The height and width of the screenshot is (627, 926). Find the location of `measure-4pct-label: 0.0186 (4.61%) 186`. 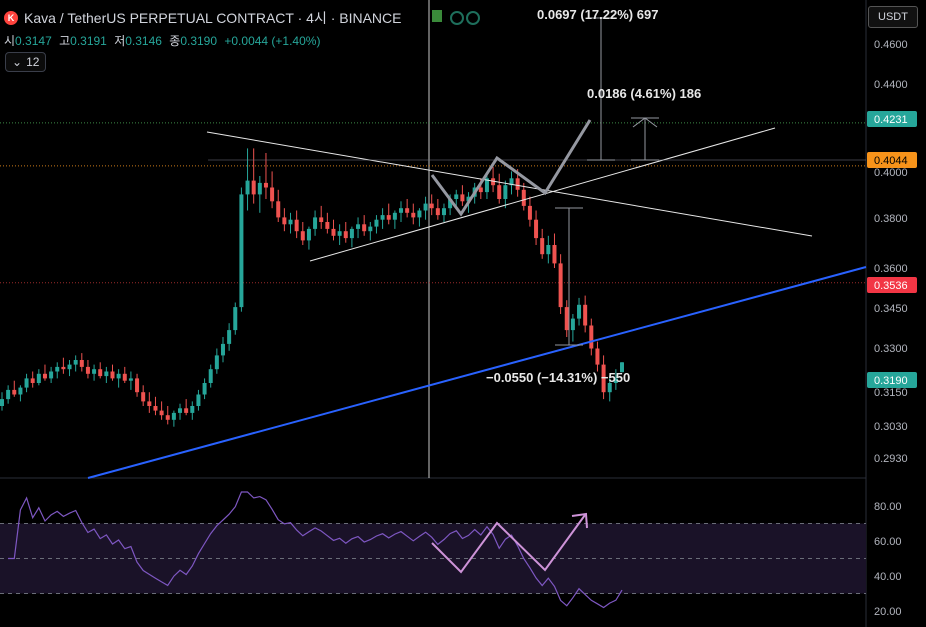

measure-4pct-label: 0.0186 (4.61%) 186 is located at coordinates (644, 93).